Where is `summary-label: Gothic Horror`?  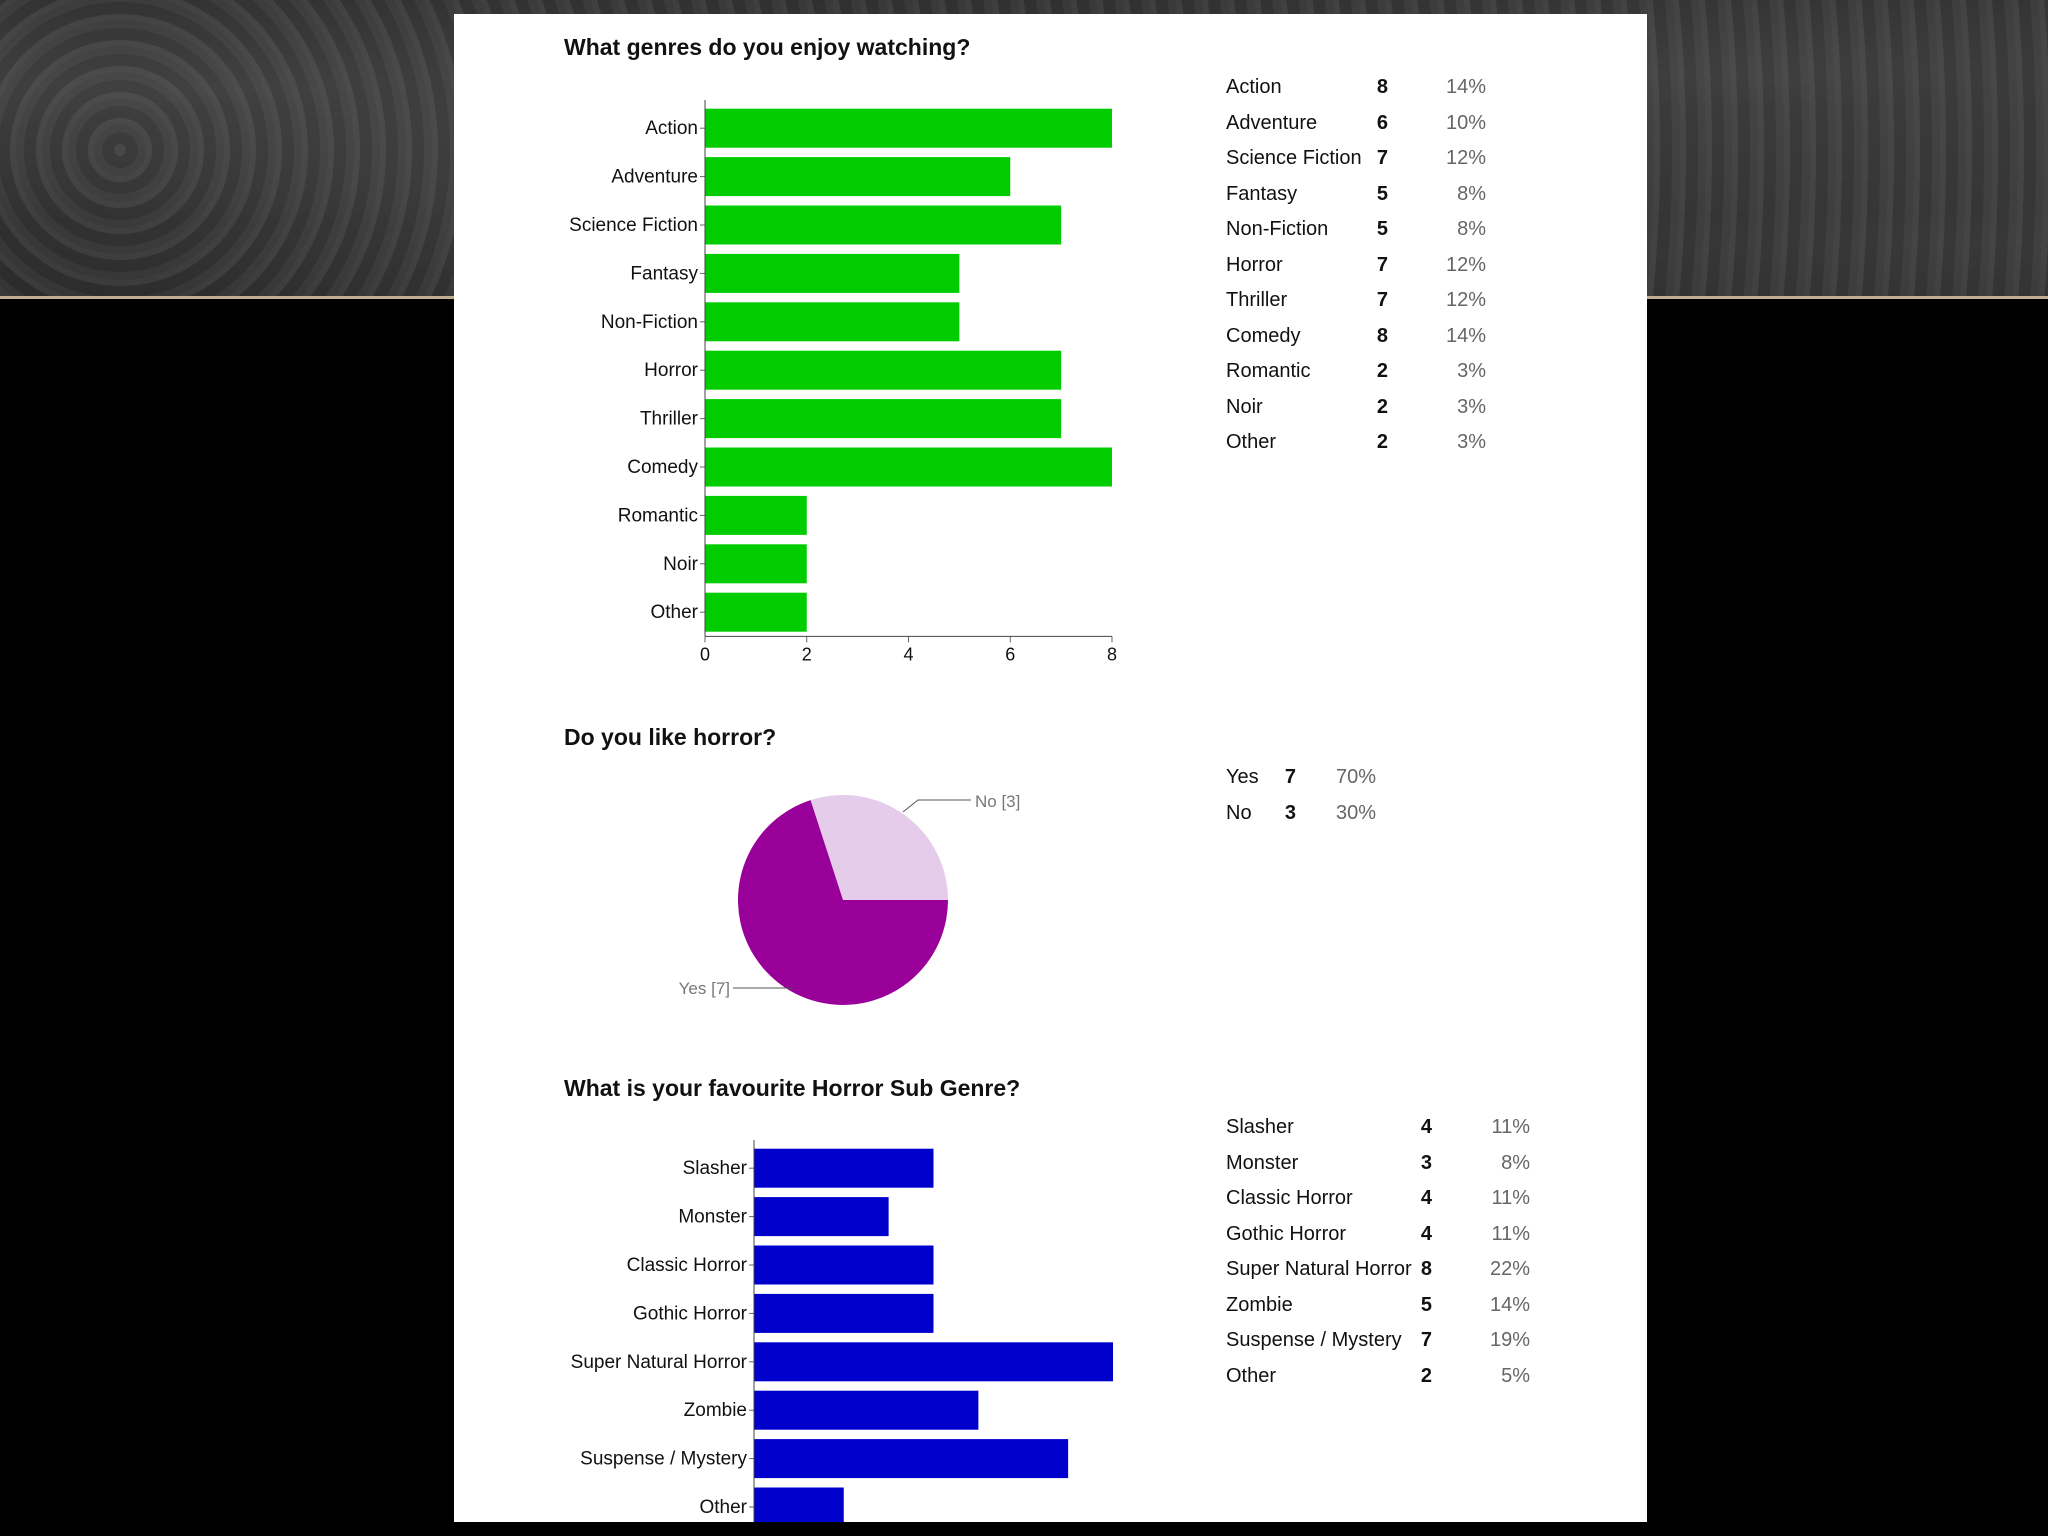 summary-label: Gothic Horror is located at coordinates (1286, 1233).